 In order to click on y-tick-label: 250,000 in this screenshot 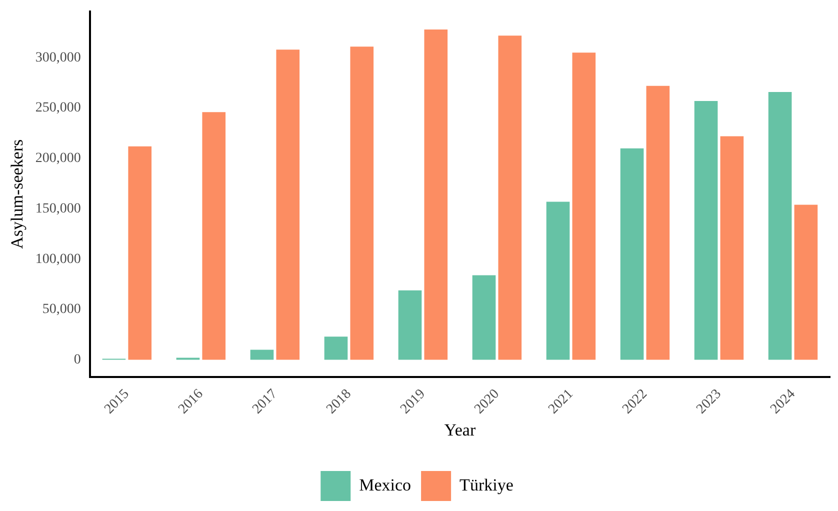, I will do `click(58, 108)`.